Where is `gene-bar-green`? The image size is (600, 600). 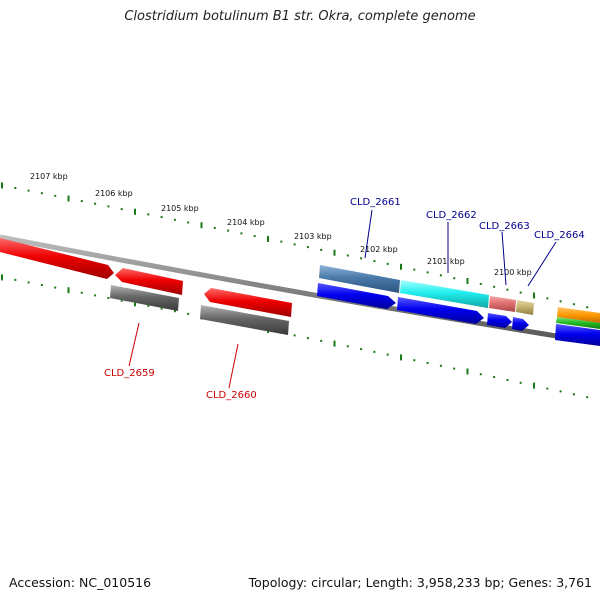
gene-bar-green is located at coordinates (578, 323).